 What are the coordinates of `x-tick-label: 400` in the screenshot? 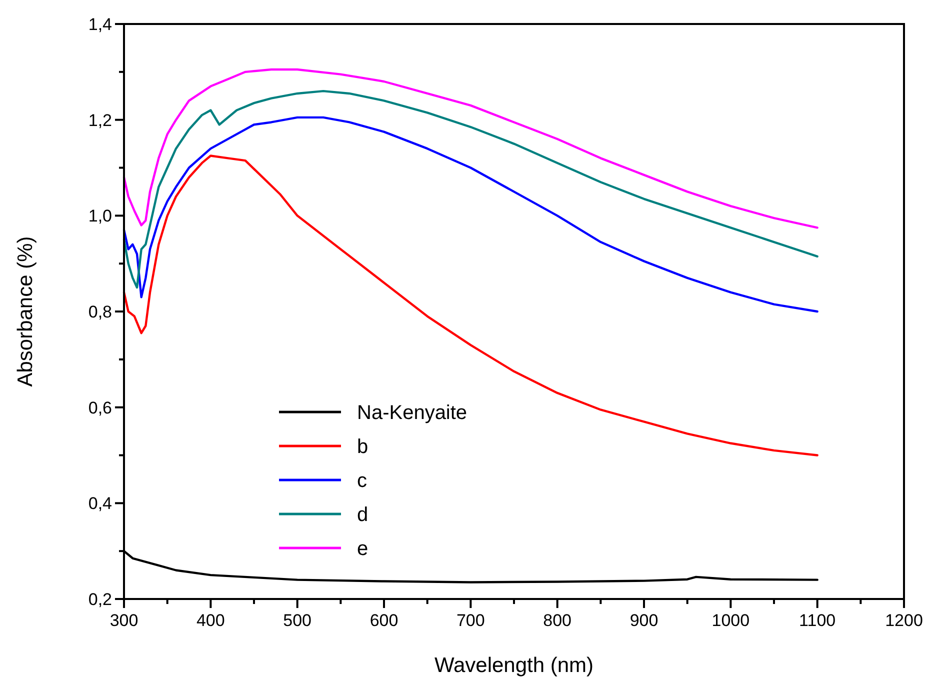 It's located at (210, 620).